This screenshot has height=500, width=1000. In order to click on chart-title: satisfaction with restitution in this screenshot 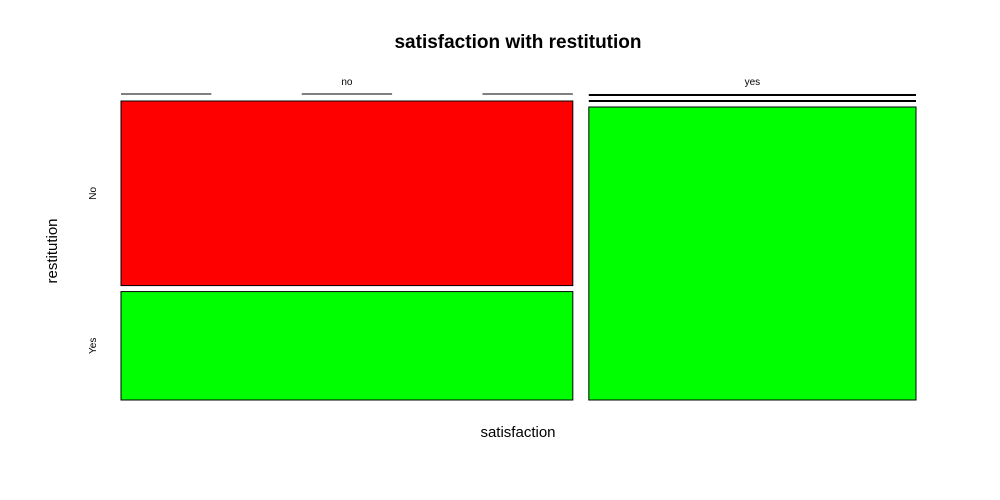, I will do `click(517, 42)`.